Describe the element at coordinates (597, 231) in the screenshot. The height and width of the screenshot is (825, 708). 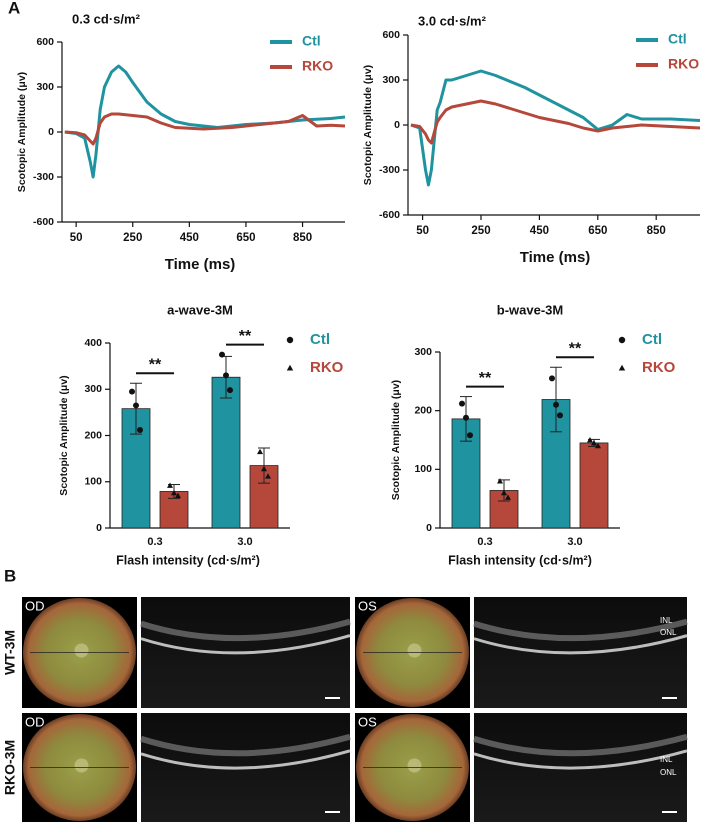
I see `x-tick-label: 650` at that location.